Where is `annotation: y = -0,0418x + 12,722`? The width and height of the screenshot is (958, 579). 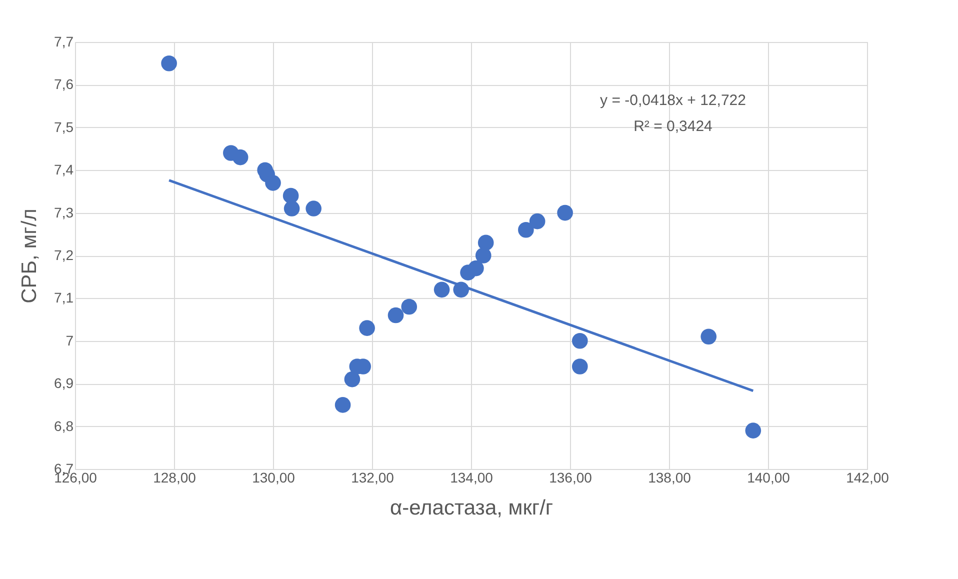
annotation: y = -0,0418x + 12,722 is located at coordinates (673, 100).